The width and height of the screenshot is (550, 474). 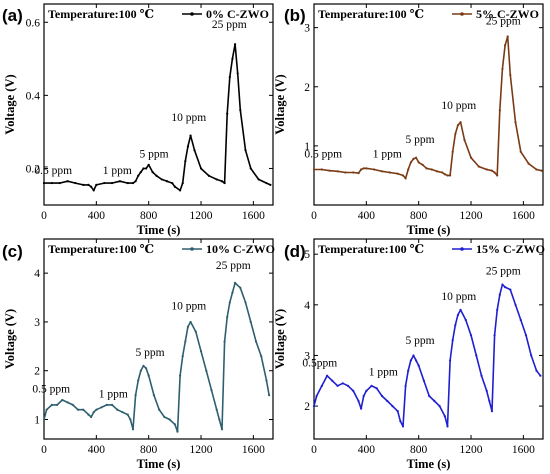 I want to click on legend-series-name: 0% C-ZWO, so click(x=237, y=14).